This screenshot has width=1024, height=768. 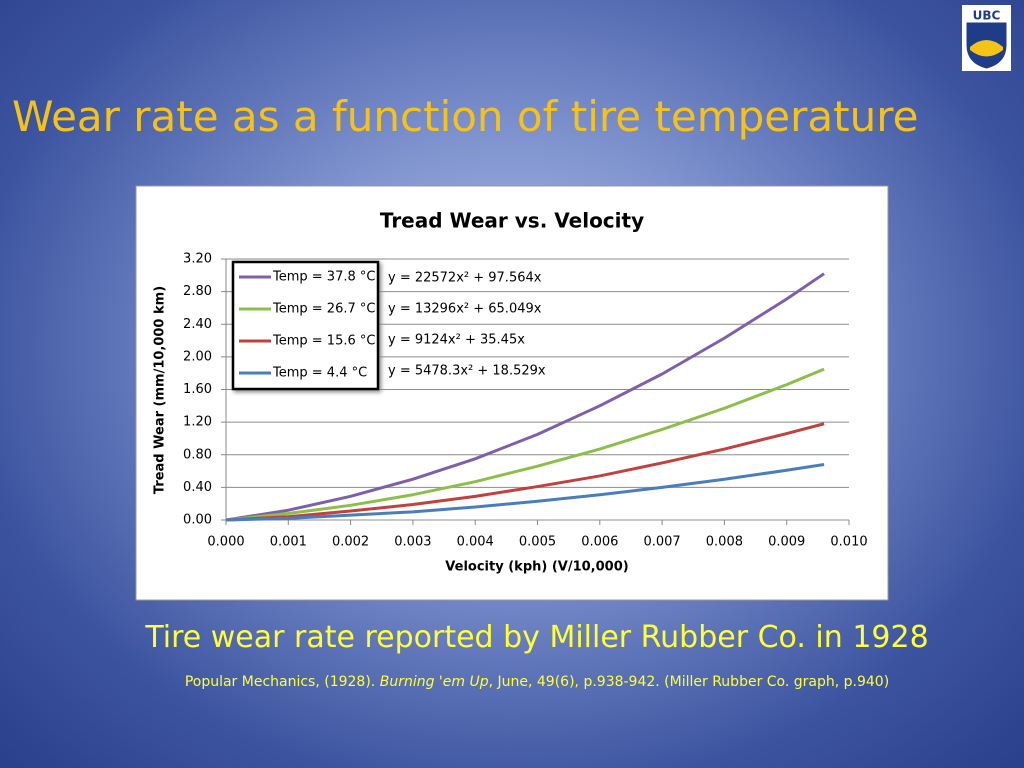 I want to click on logo-text: UBC, so click(x=987, y=16).